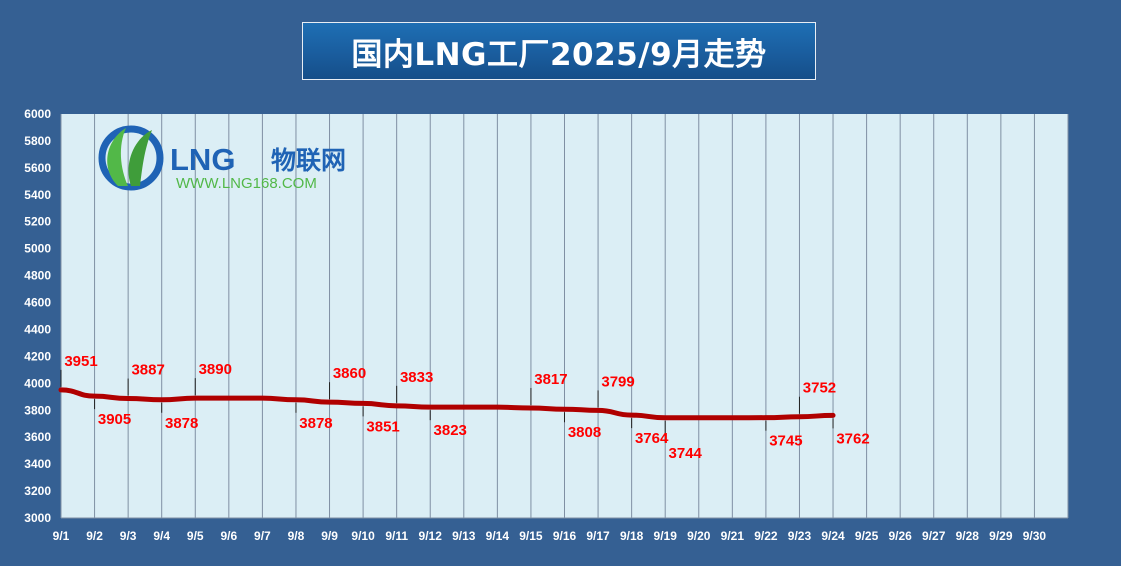  I want to click on label-leader-lines, so click(447, 406).